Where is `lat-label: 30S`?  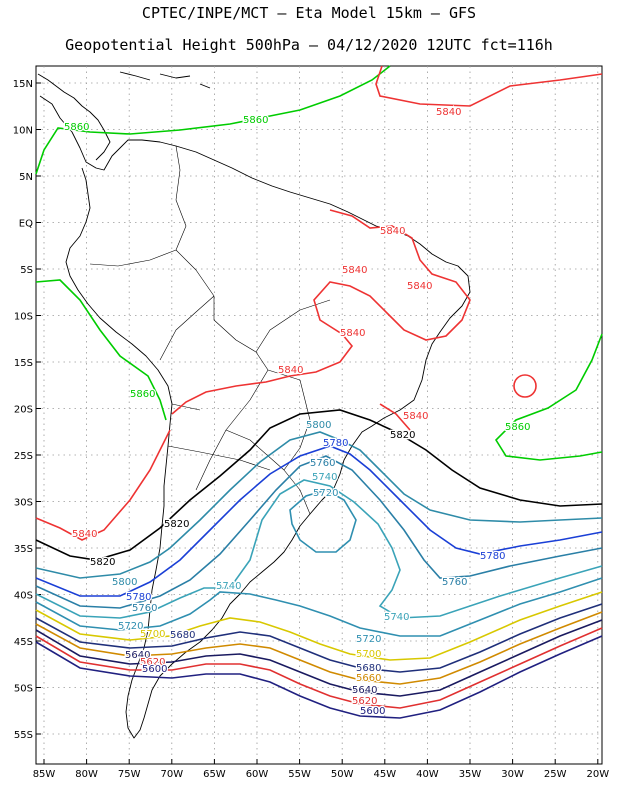
lat-label: 30S is located at coordinates (23, 503).